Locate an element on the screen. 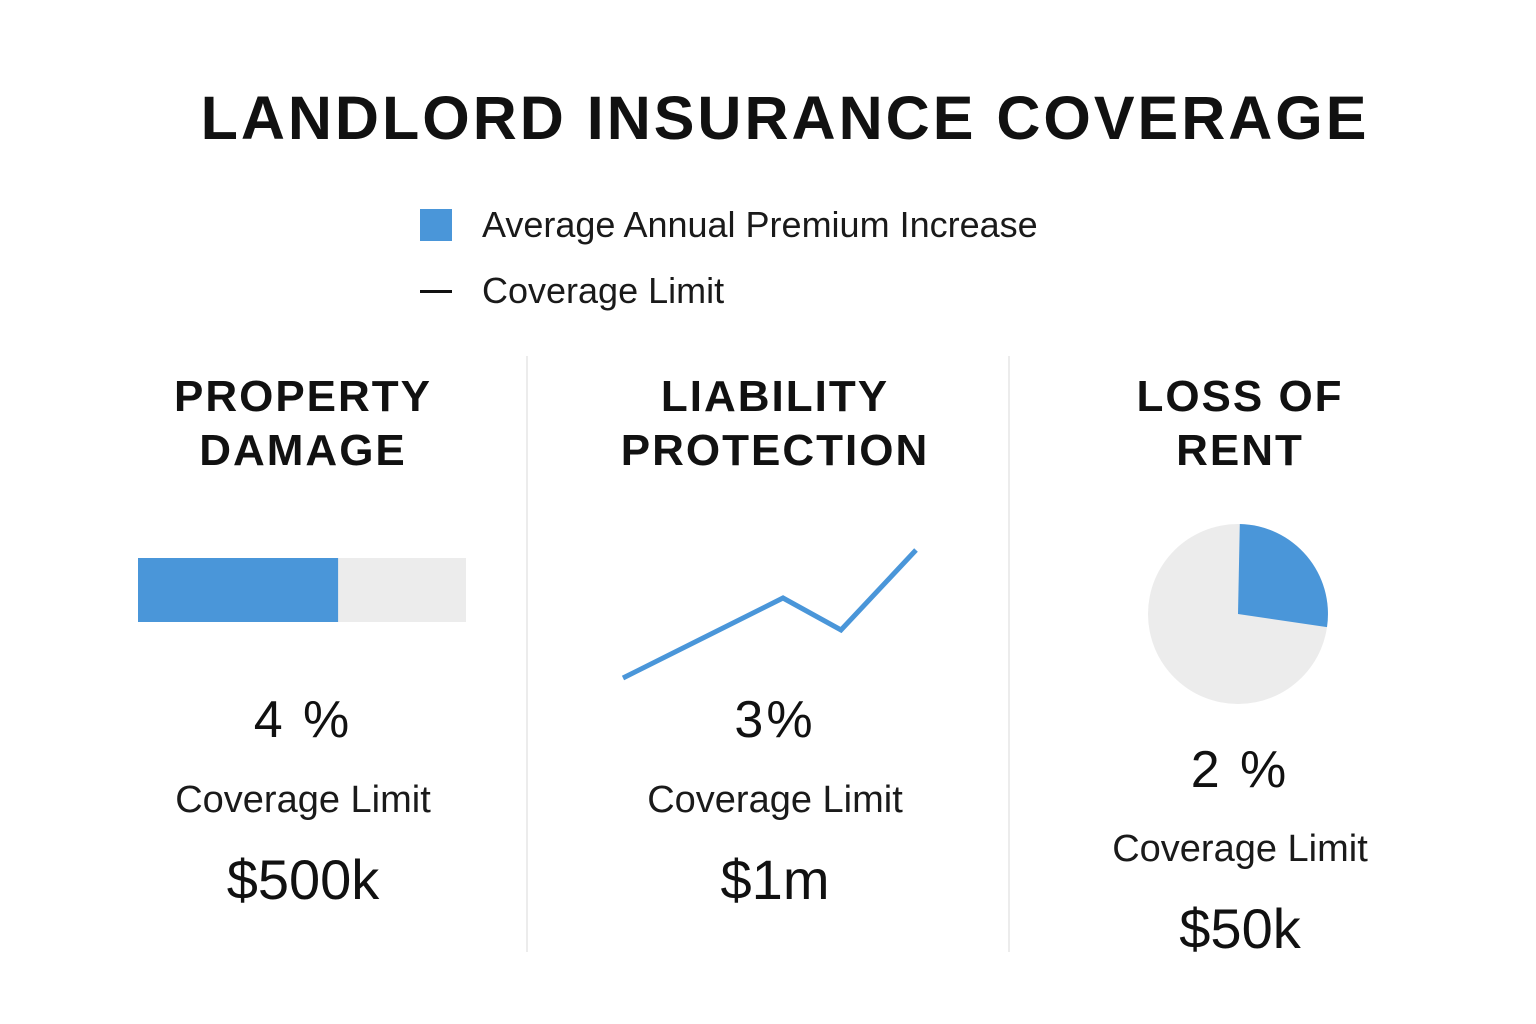 The height and width of the screenshot is (1024, 1536). panel-title-liability-protection: LIABILITY PROTECTION is located at coordinates (775, 424).